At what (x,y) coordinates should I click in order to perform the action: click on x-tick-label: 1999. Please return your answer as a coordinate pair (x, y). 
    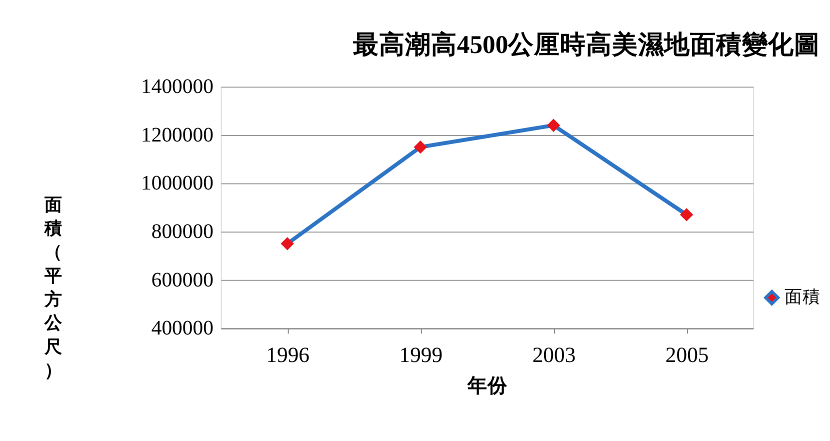
    Looking at the image, I should click on (421, 355).